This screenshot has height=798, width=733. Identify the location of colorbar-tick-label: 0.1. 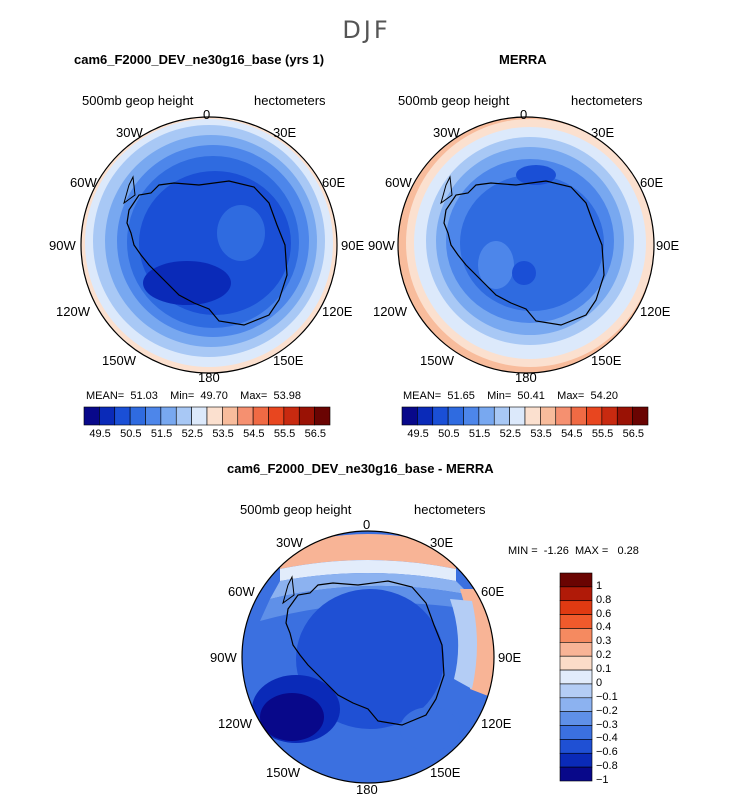
(604, 669).